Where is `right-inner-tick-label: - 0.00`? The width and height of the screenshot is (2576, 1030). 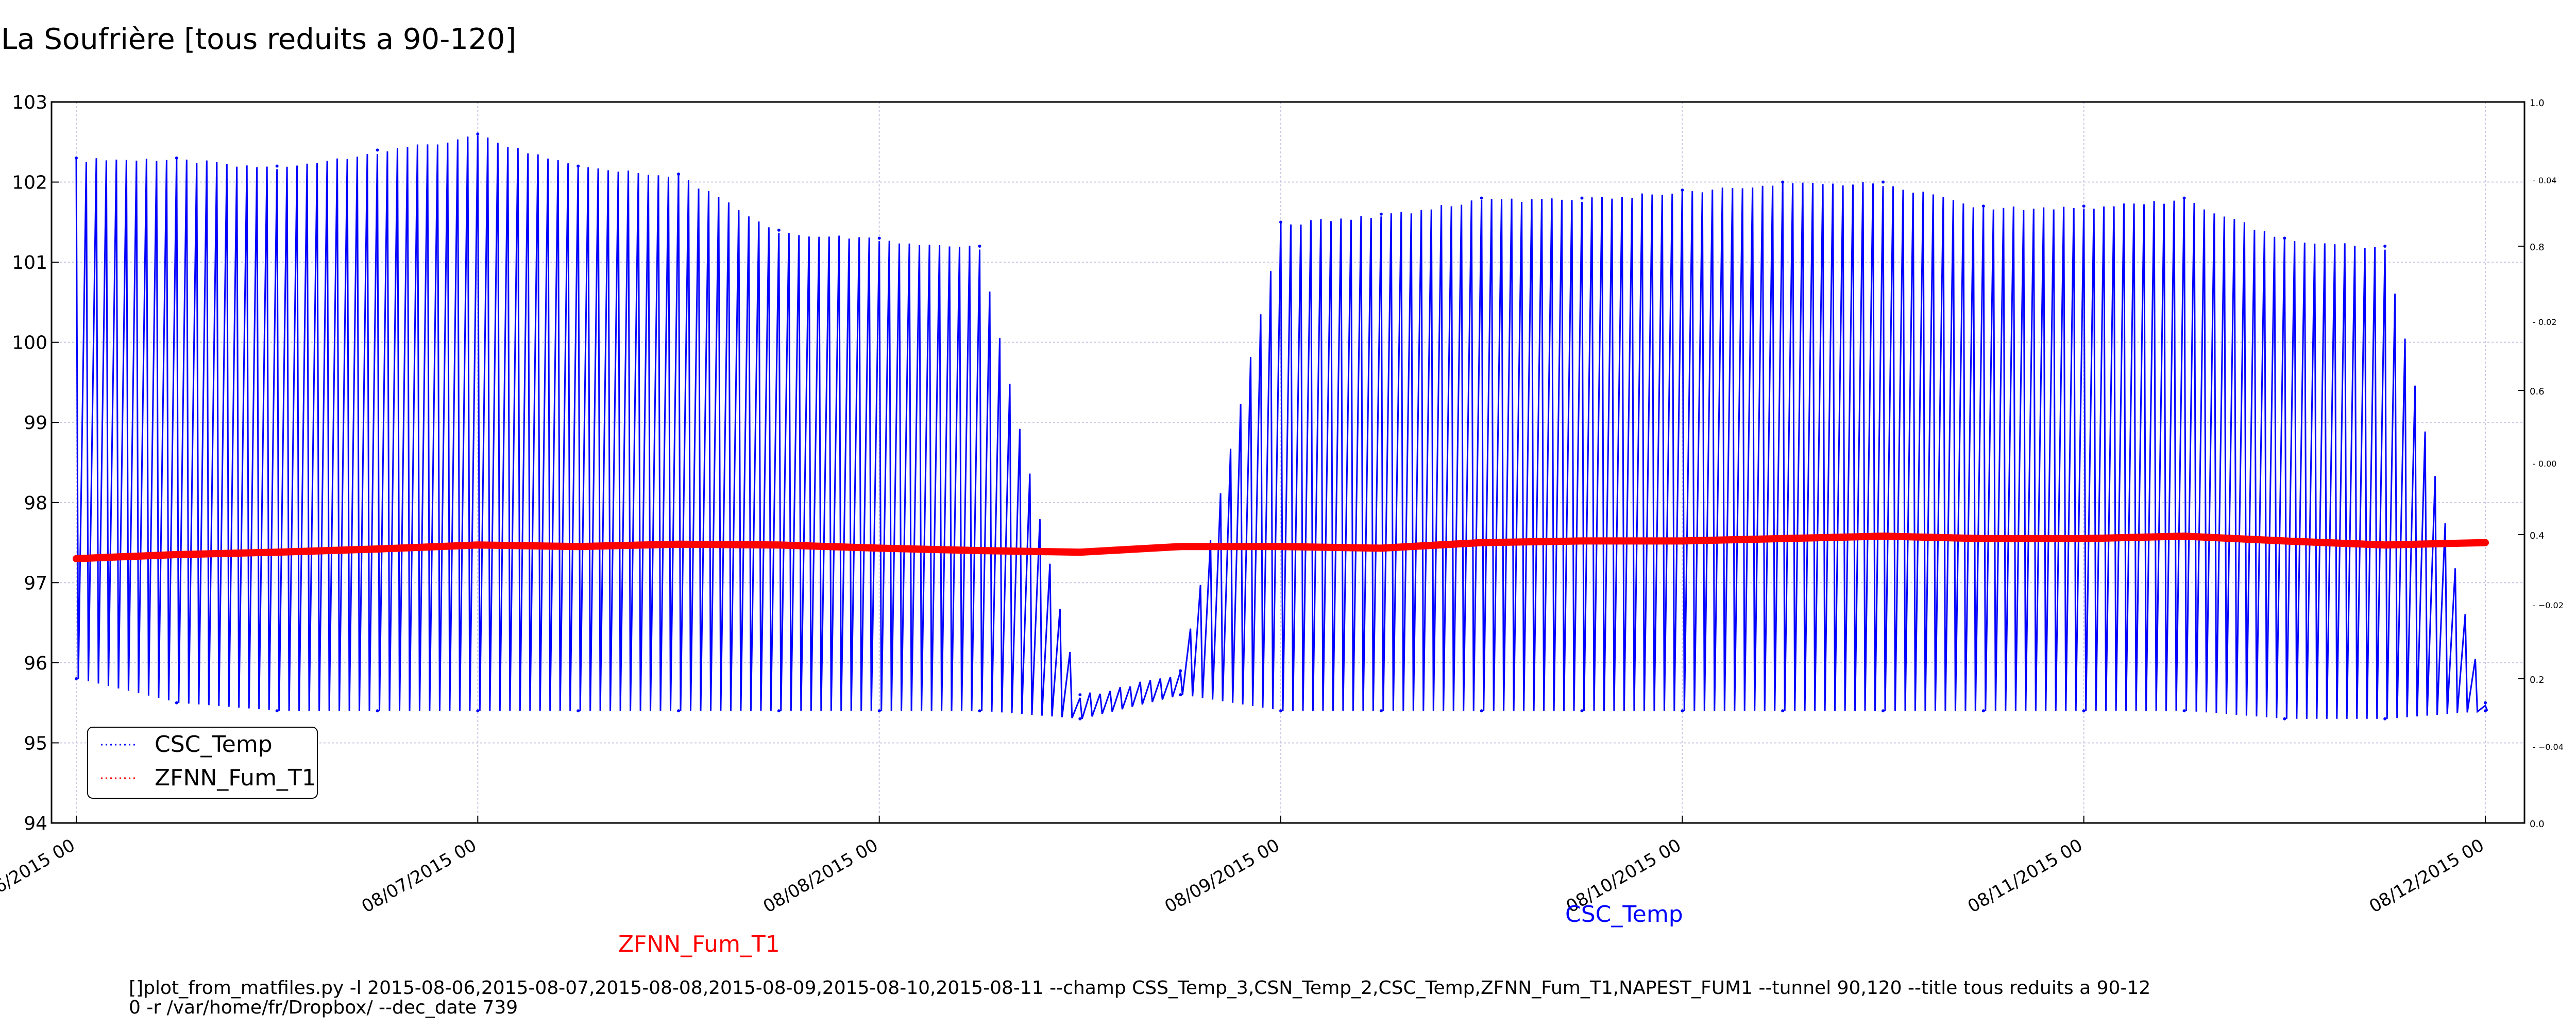 right-inner-tick-label: - 0.00 is located at coordinates (2544, 464).